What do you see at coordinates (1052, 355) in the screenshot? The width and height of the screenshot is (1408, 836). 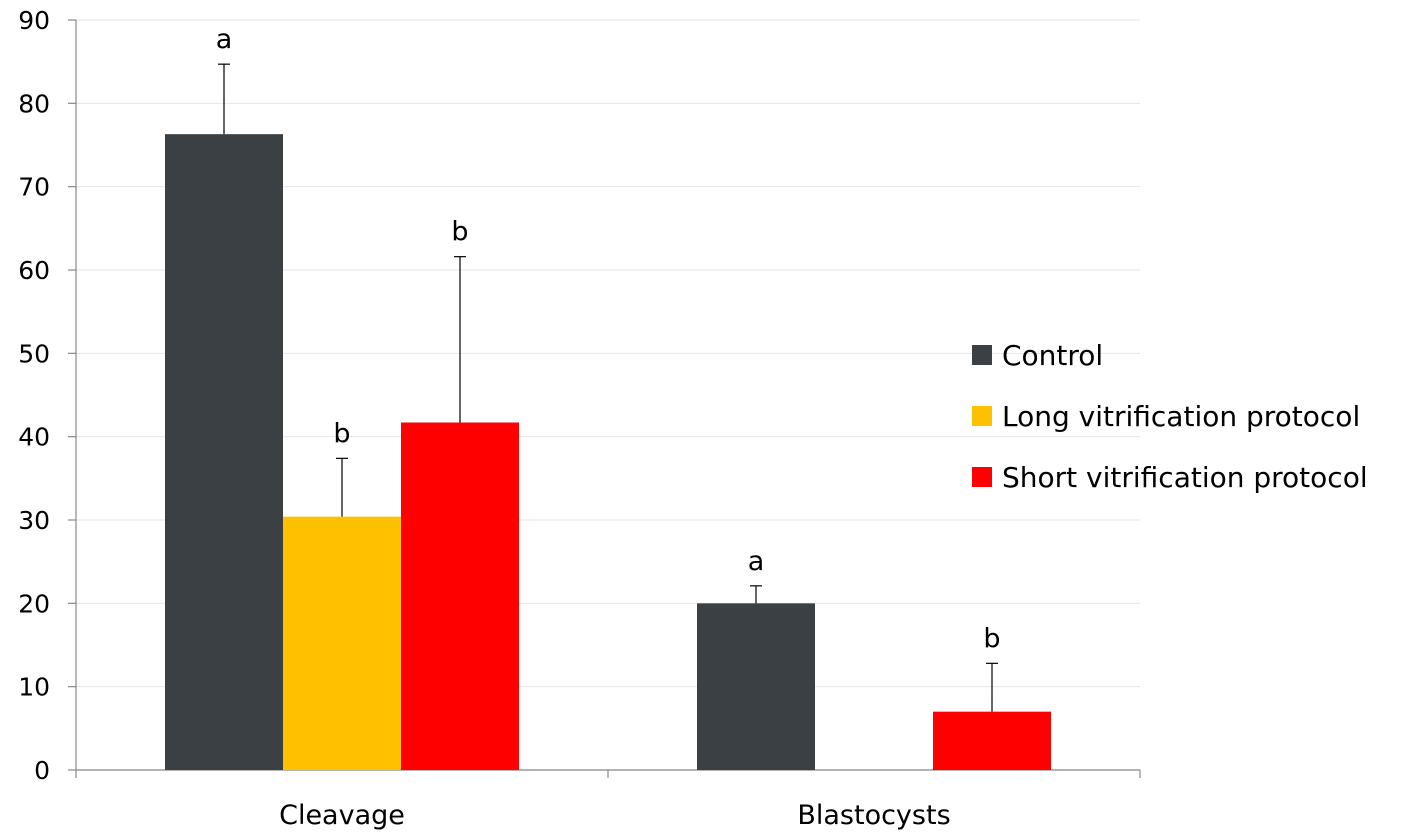 I see `legend-label: Control` at bounding box center [1052, 355].